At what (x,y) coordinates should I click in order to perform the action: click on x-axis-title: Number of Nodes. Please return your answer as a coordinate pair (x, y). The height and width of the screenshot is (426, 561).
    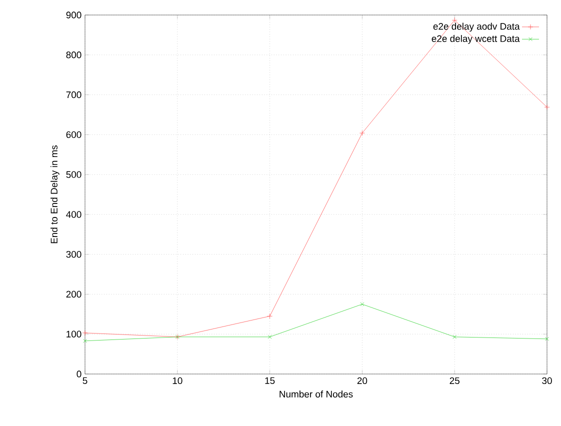
    Looking at the image, I should click on (316, 394).